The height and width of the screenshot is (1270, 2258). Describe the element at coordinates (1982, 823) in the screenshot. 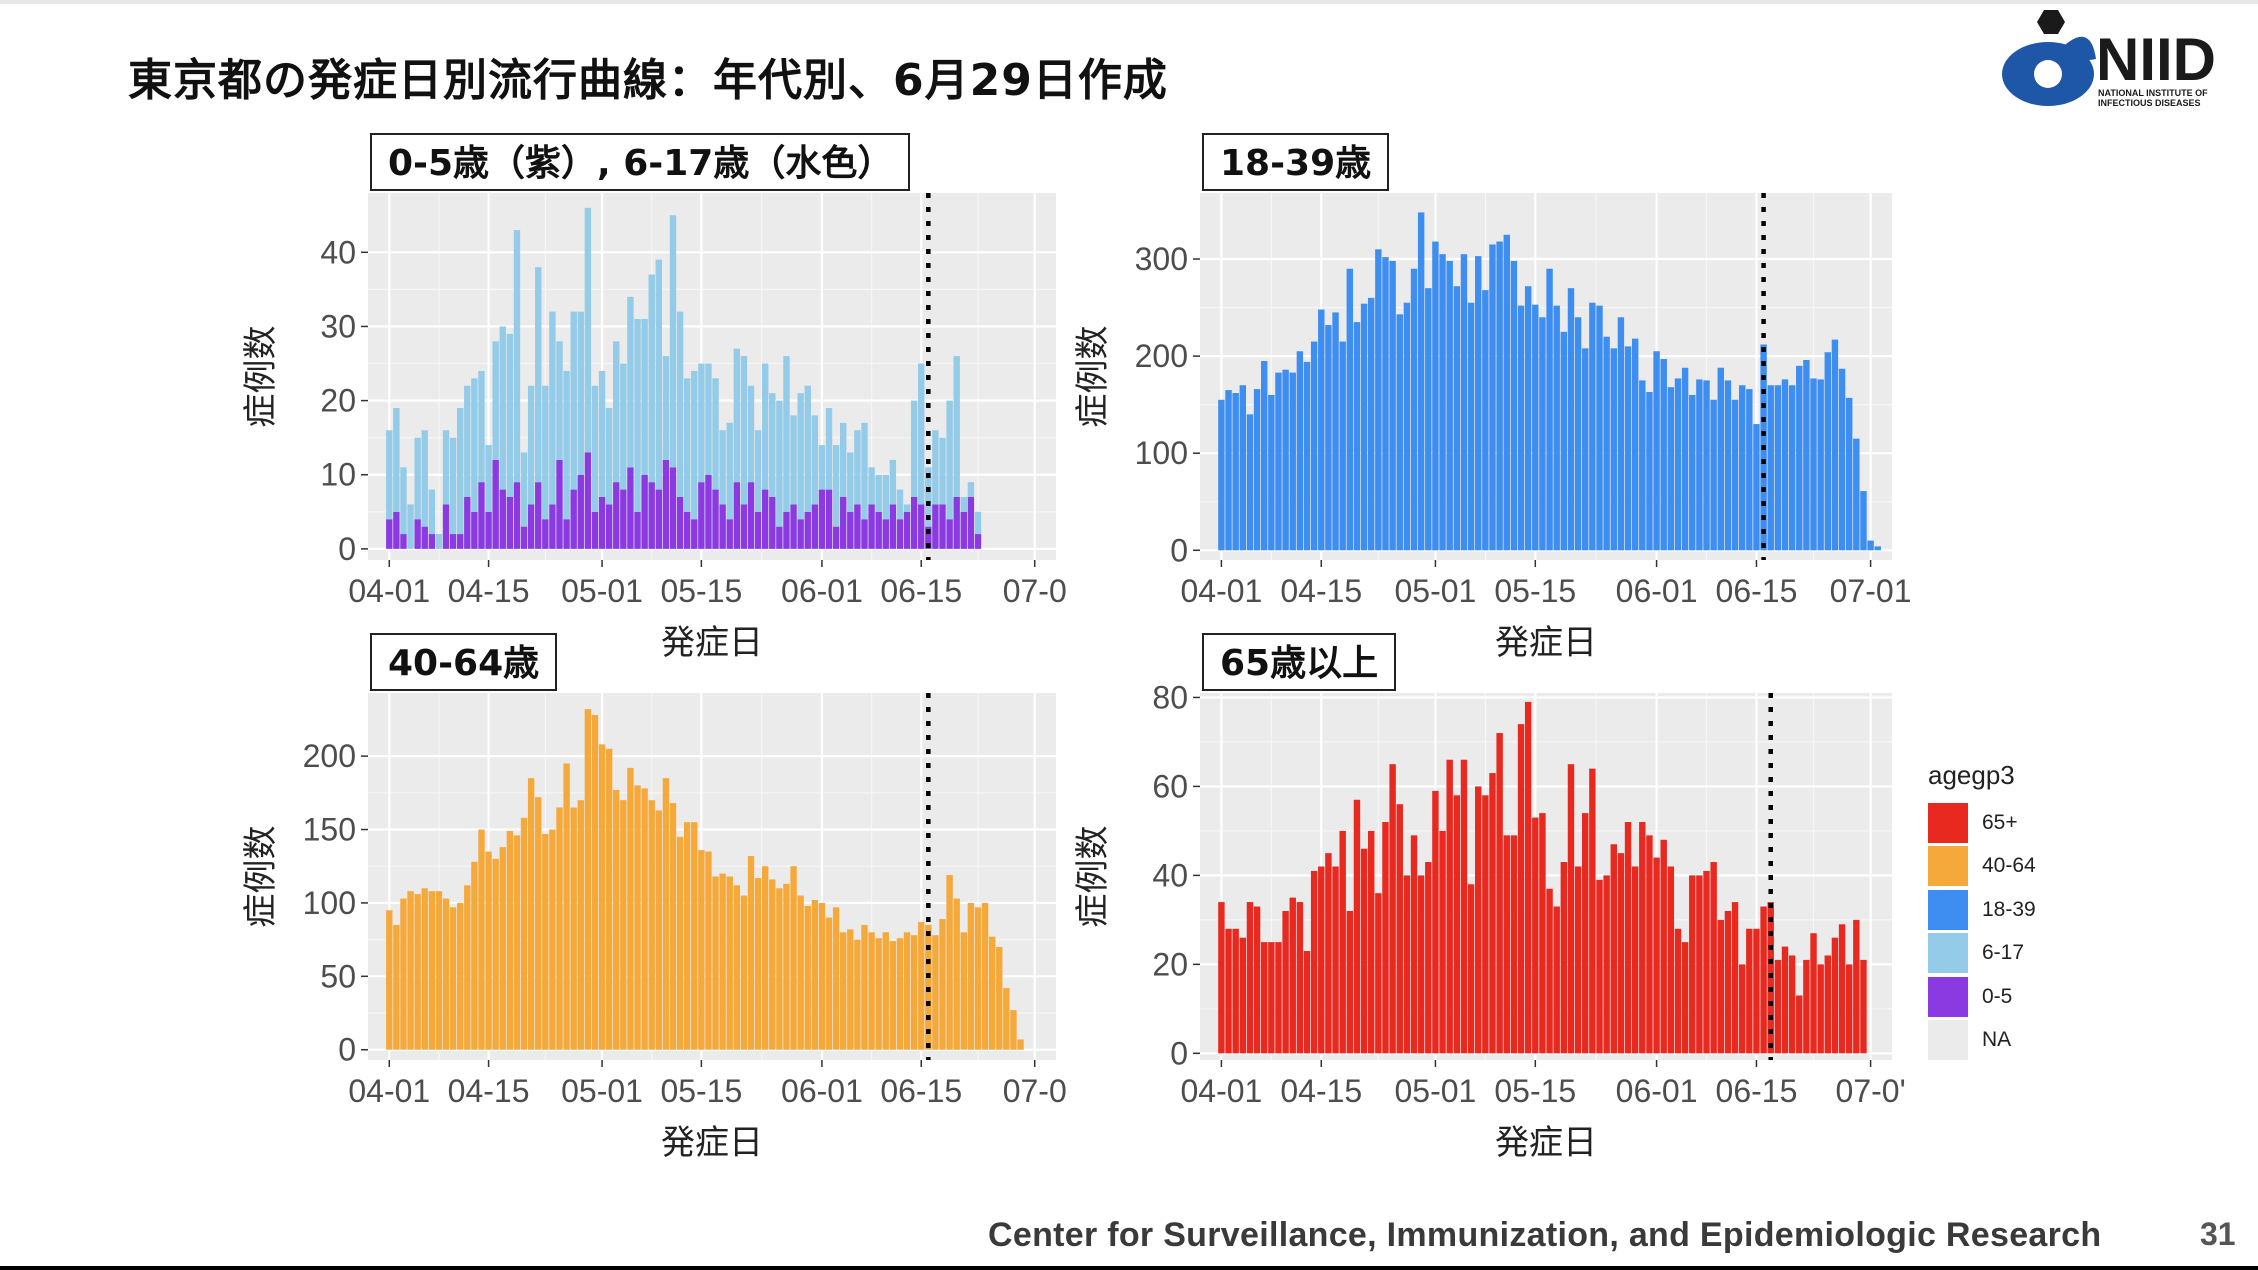

I see `legend-item-65+: 65+` at that location.